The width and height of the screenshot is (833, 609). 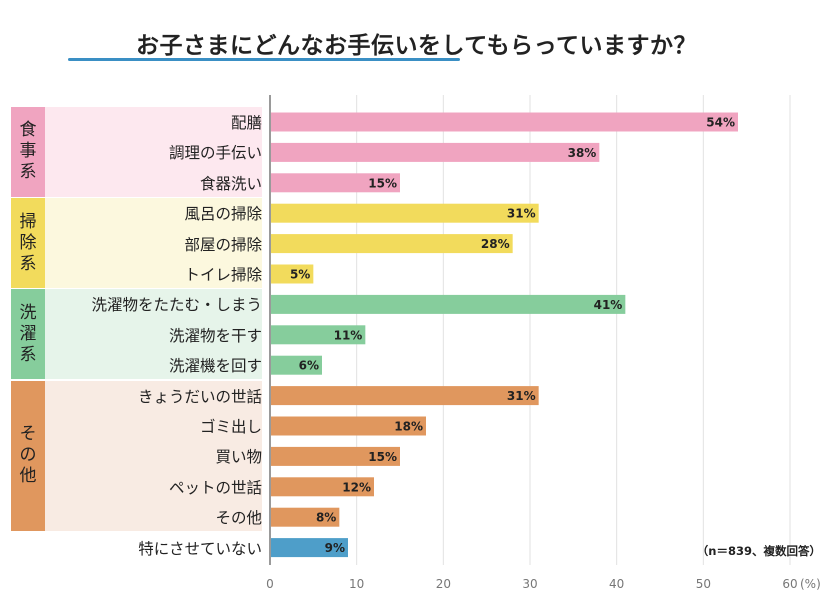 What do you see at coordinates (215, 153) in the screenshot?
I see `category-label: 調理の手伝い` at bounding box center [215, 153].